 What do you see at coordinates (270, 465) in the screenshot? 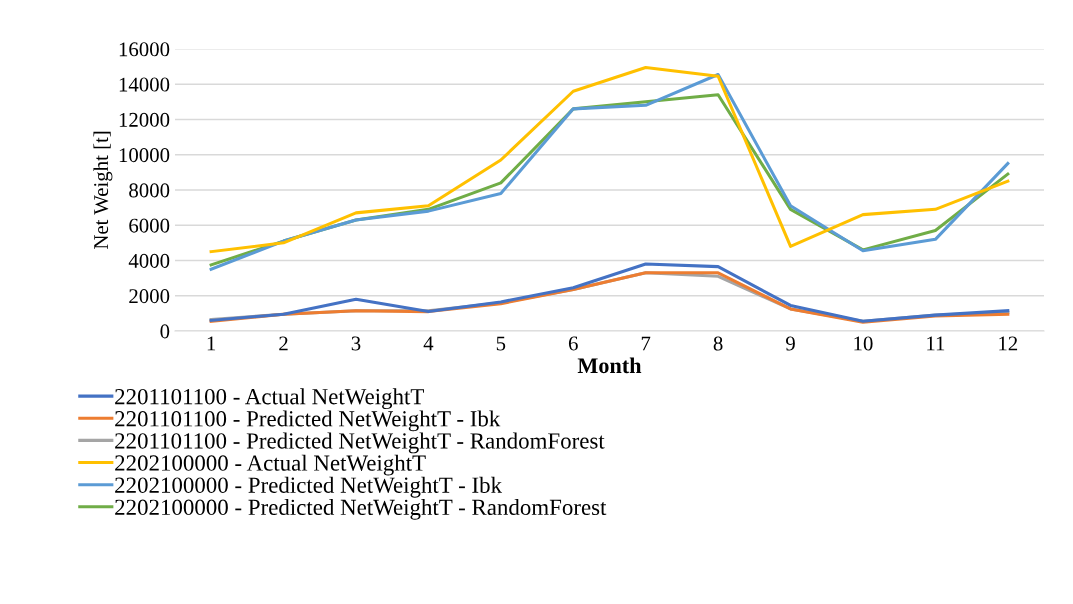
I see `legend-label: 2202100000 - Actual NetWeightT` at bounding box center [270, 465].